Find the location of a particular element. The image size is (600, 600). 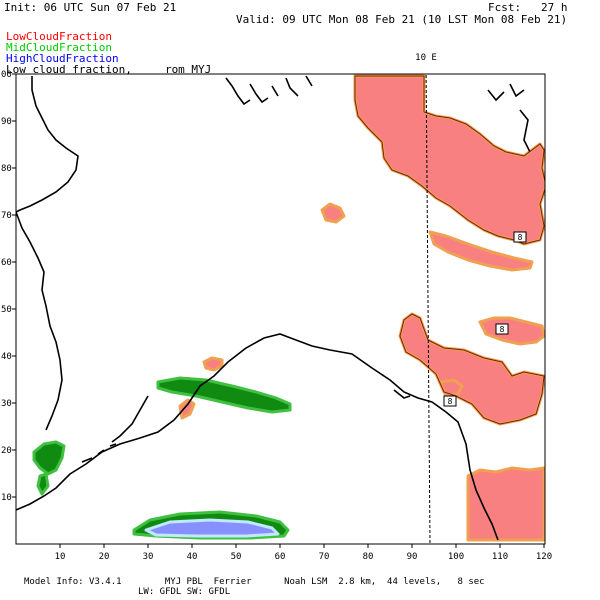

y-tick-label: 90 is located at coordinates (6, 122).